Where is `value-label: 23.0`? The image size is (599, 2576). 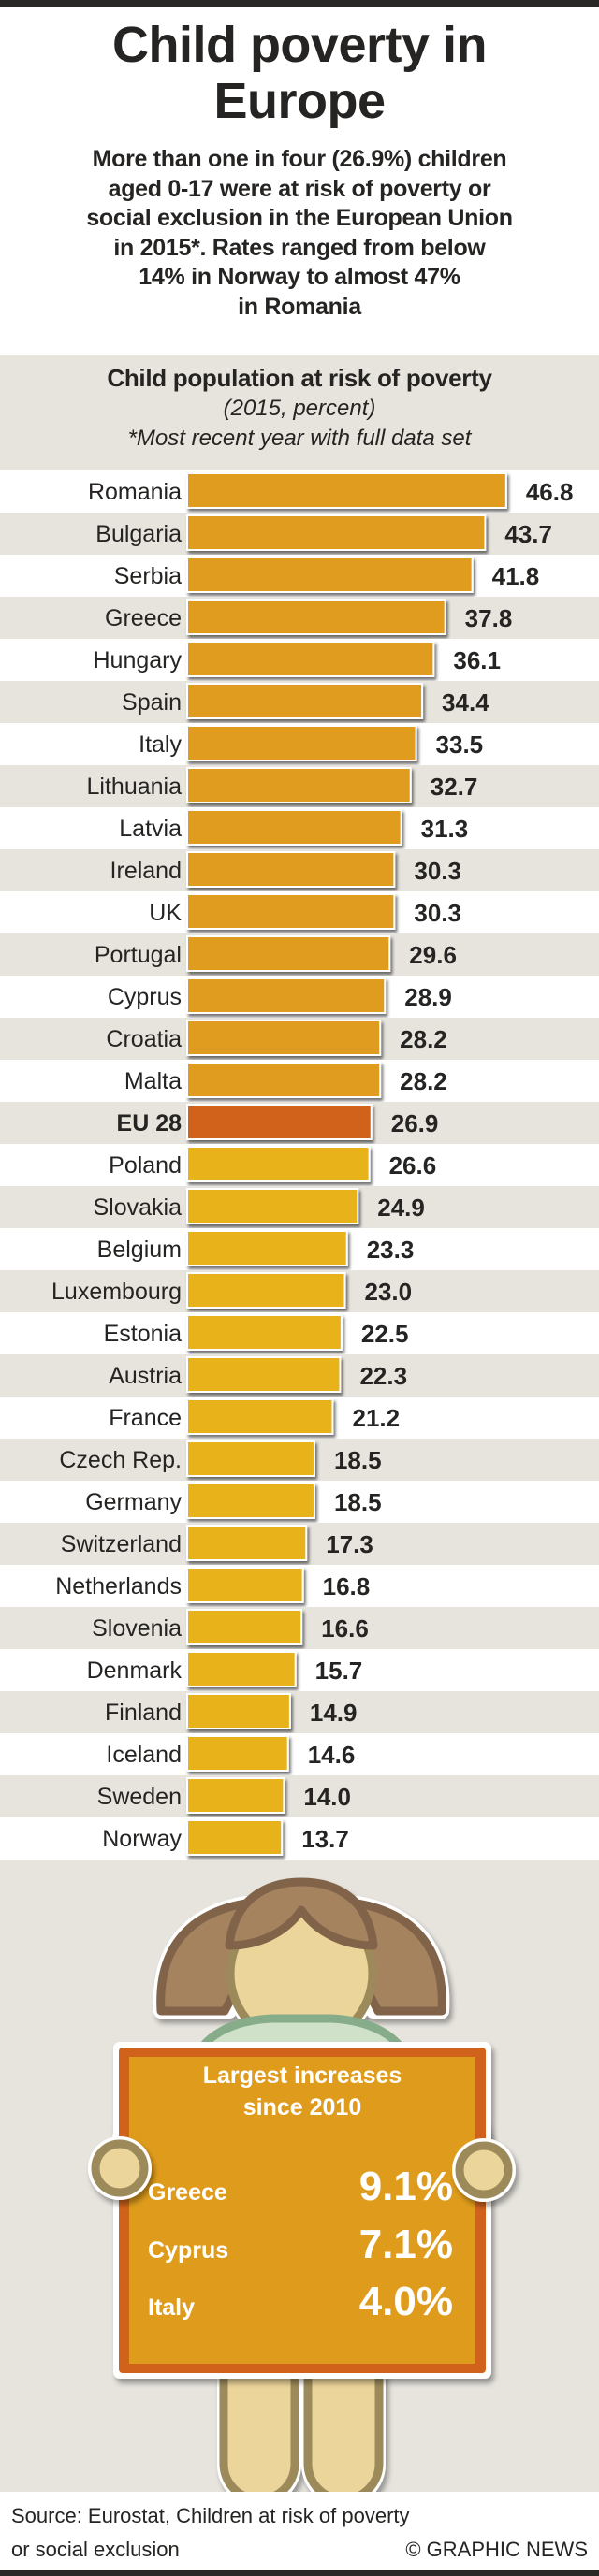 value-label: 23.0 is located at coordinates (389, 1292).